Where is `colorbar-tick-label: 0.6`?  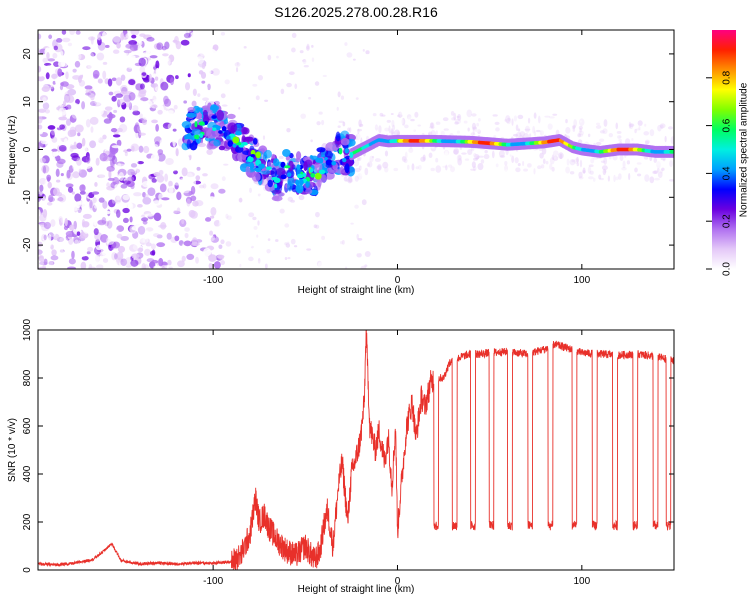 colorbar-tick-label: 0.6 is located at coordinates (726, 125).